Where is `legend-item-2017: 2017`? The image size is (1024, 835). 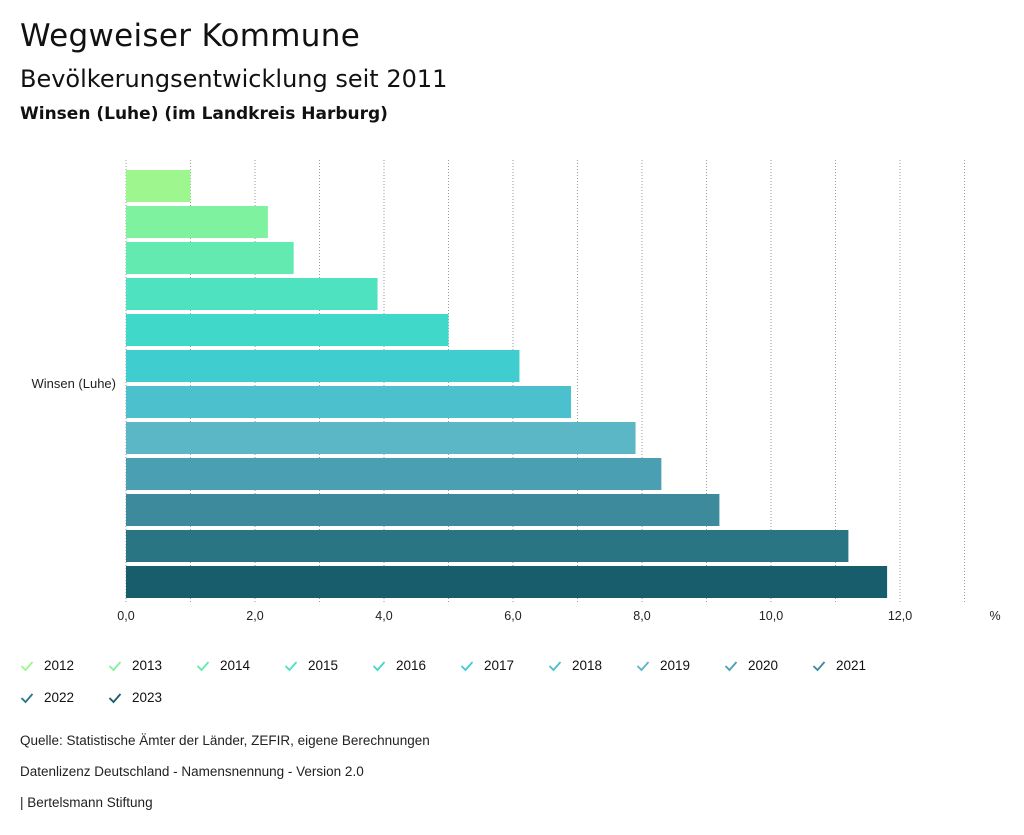 legend-item-2017: 2017 is located at coordinates (487, 665).